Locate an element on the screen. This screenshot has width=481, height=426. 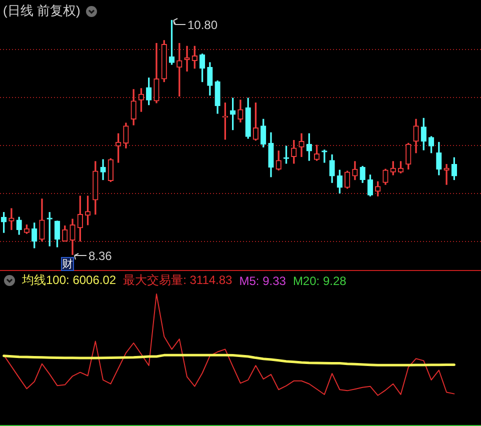
text: 最大交易量: 3114.83 is located at coordinates (177, 280).